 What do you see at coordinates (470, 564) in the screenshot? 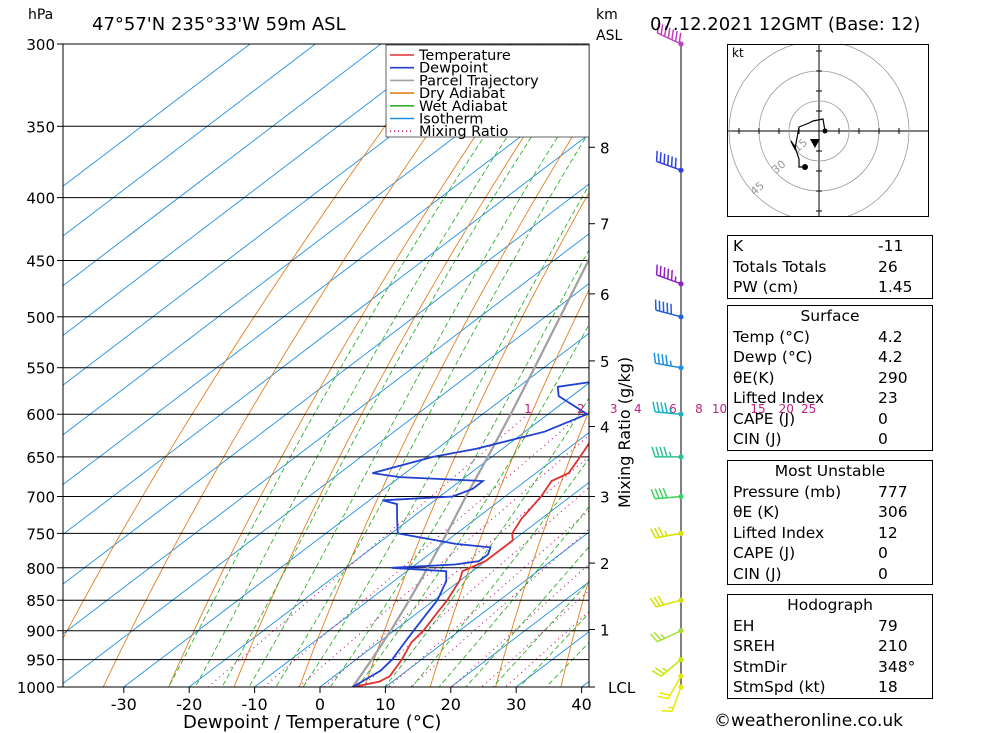
I see `temperature-line` at bounding box center [470, 564].